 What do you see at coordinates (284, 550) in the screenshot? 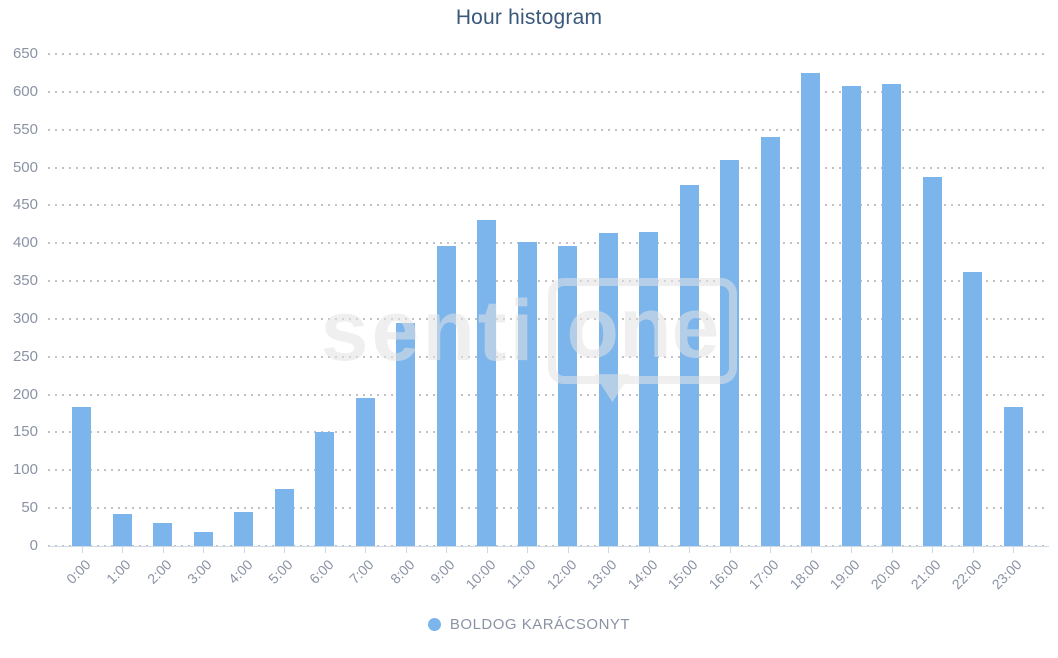
I see `x-axis-tick-5:00` at bounding box center [284, 550].